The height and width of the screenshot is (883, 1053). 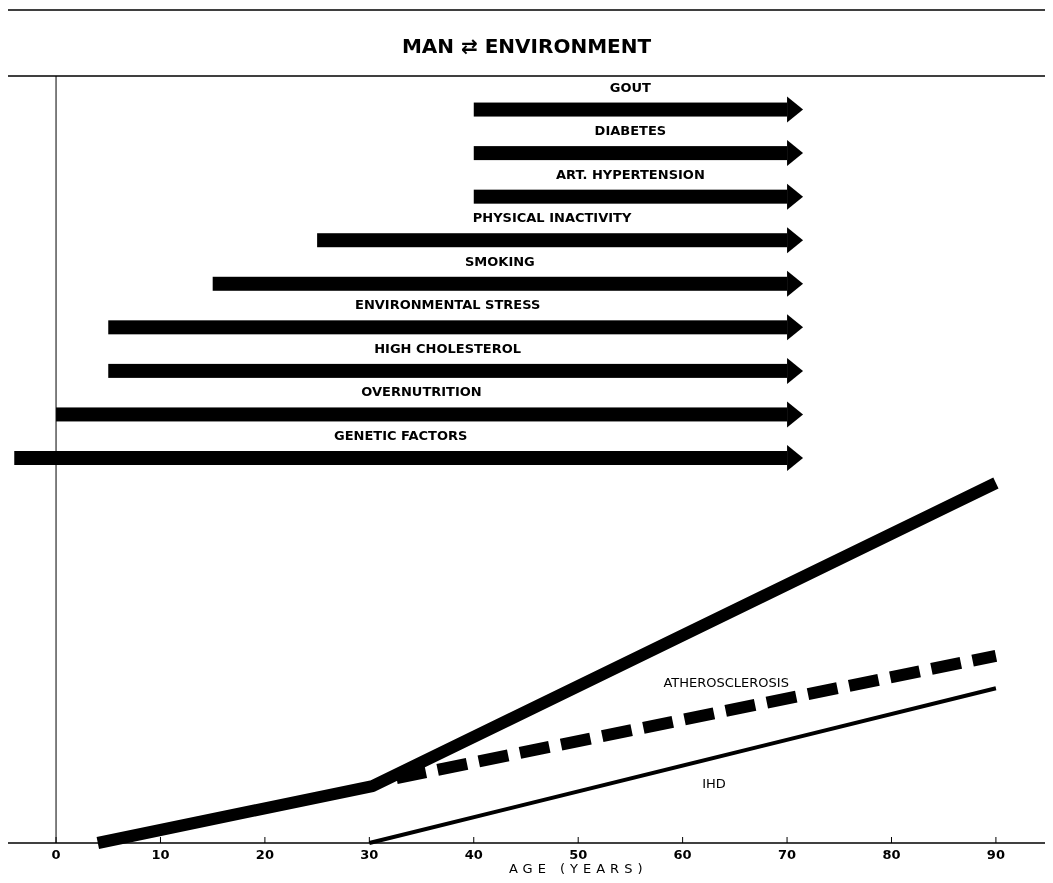 I want to click on category-label: GENETIC FACTORS, so click(x=400, y=435).